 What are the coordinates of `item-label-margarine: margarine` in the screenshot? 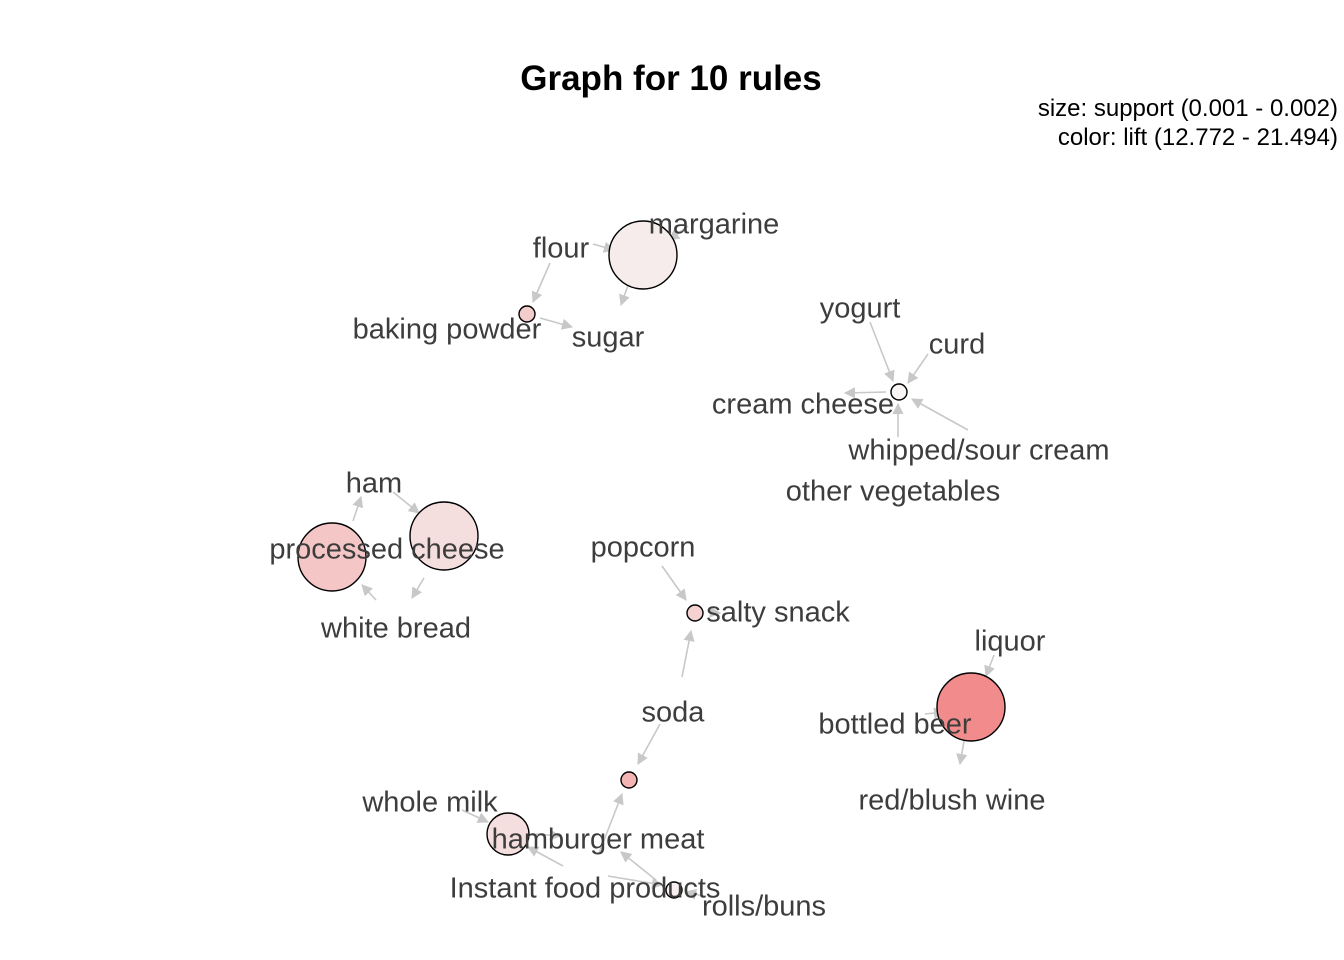 It's located at (714, 225).